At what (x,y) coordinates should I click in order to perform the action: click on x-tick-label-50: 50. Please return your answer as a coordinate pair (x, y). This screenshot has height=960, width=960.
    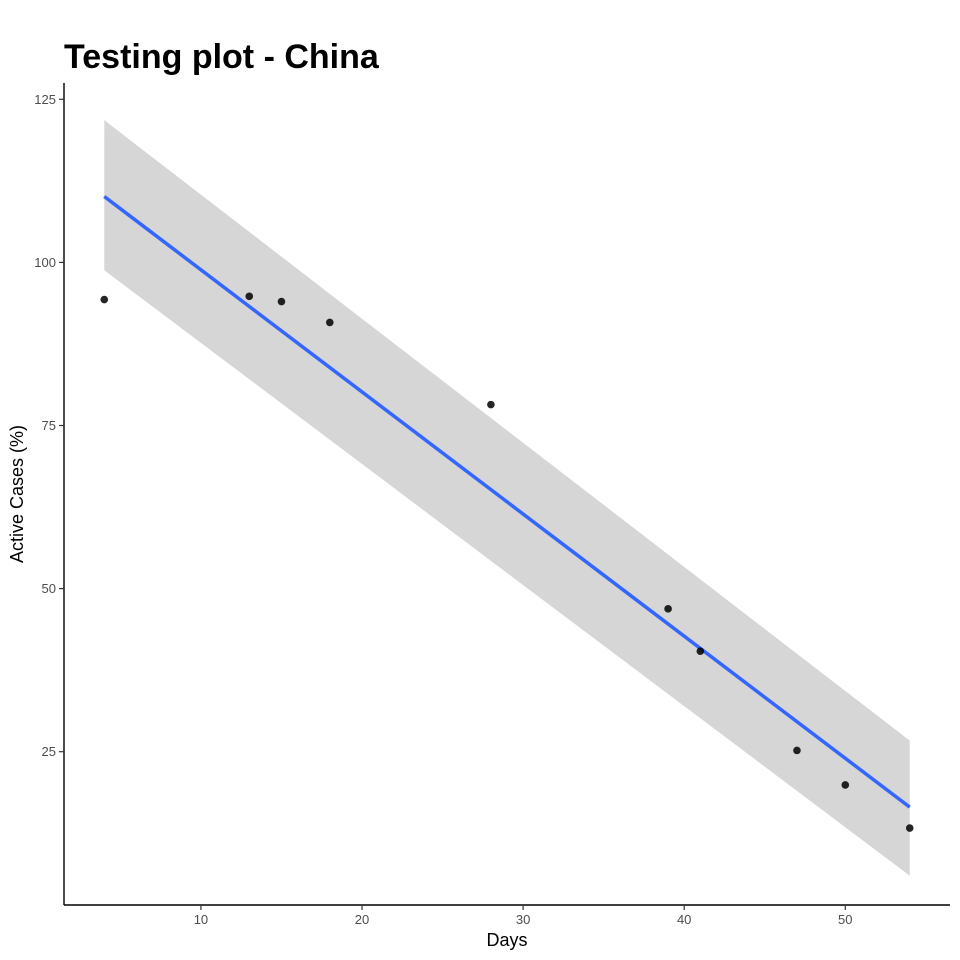
    Looking at the image, I should click on (845, 919).